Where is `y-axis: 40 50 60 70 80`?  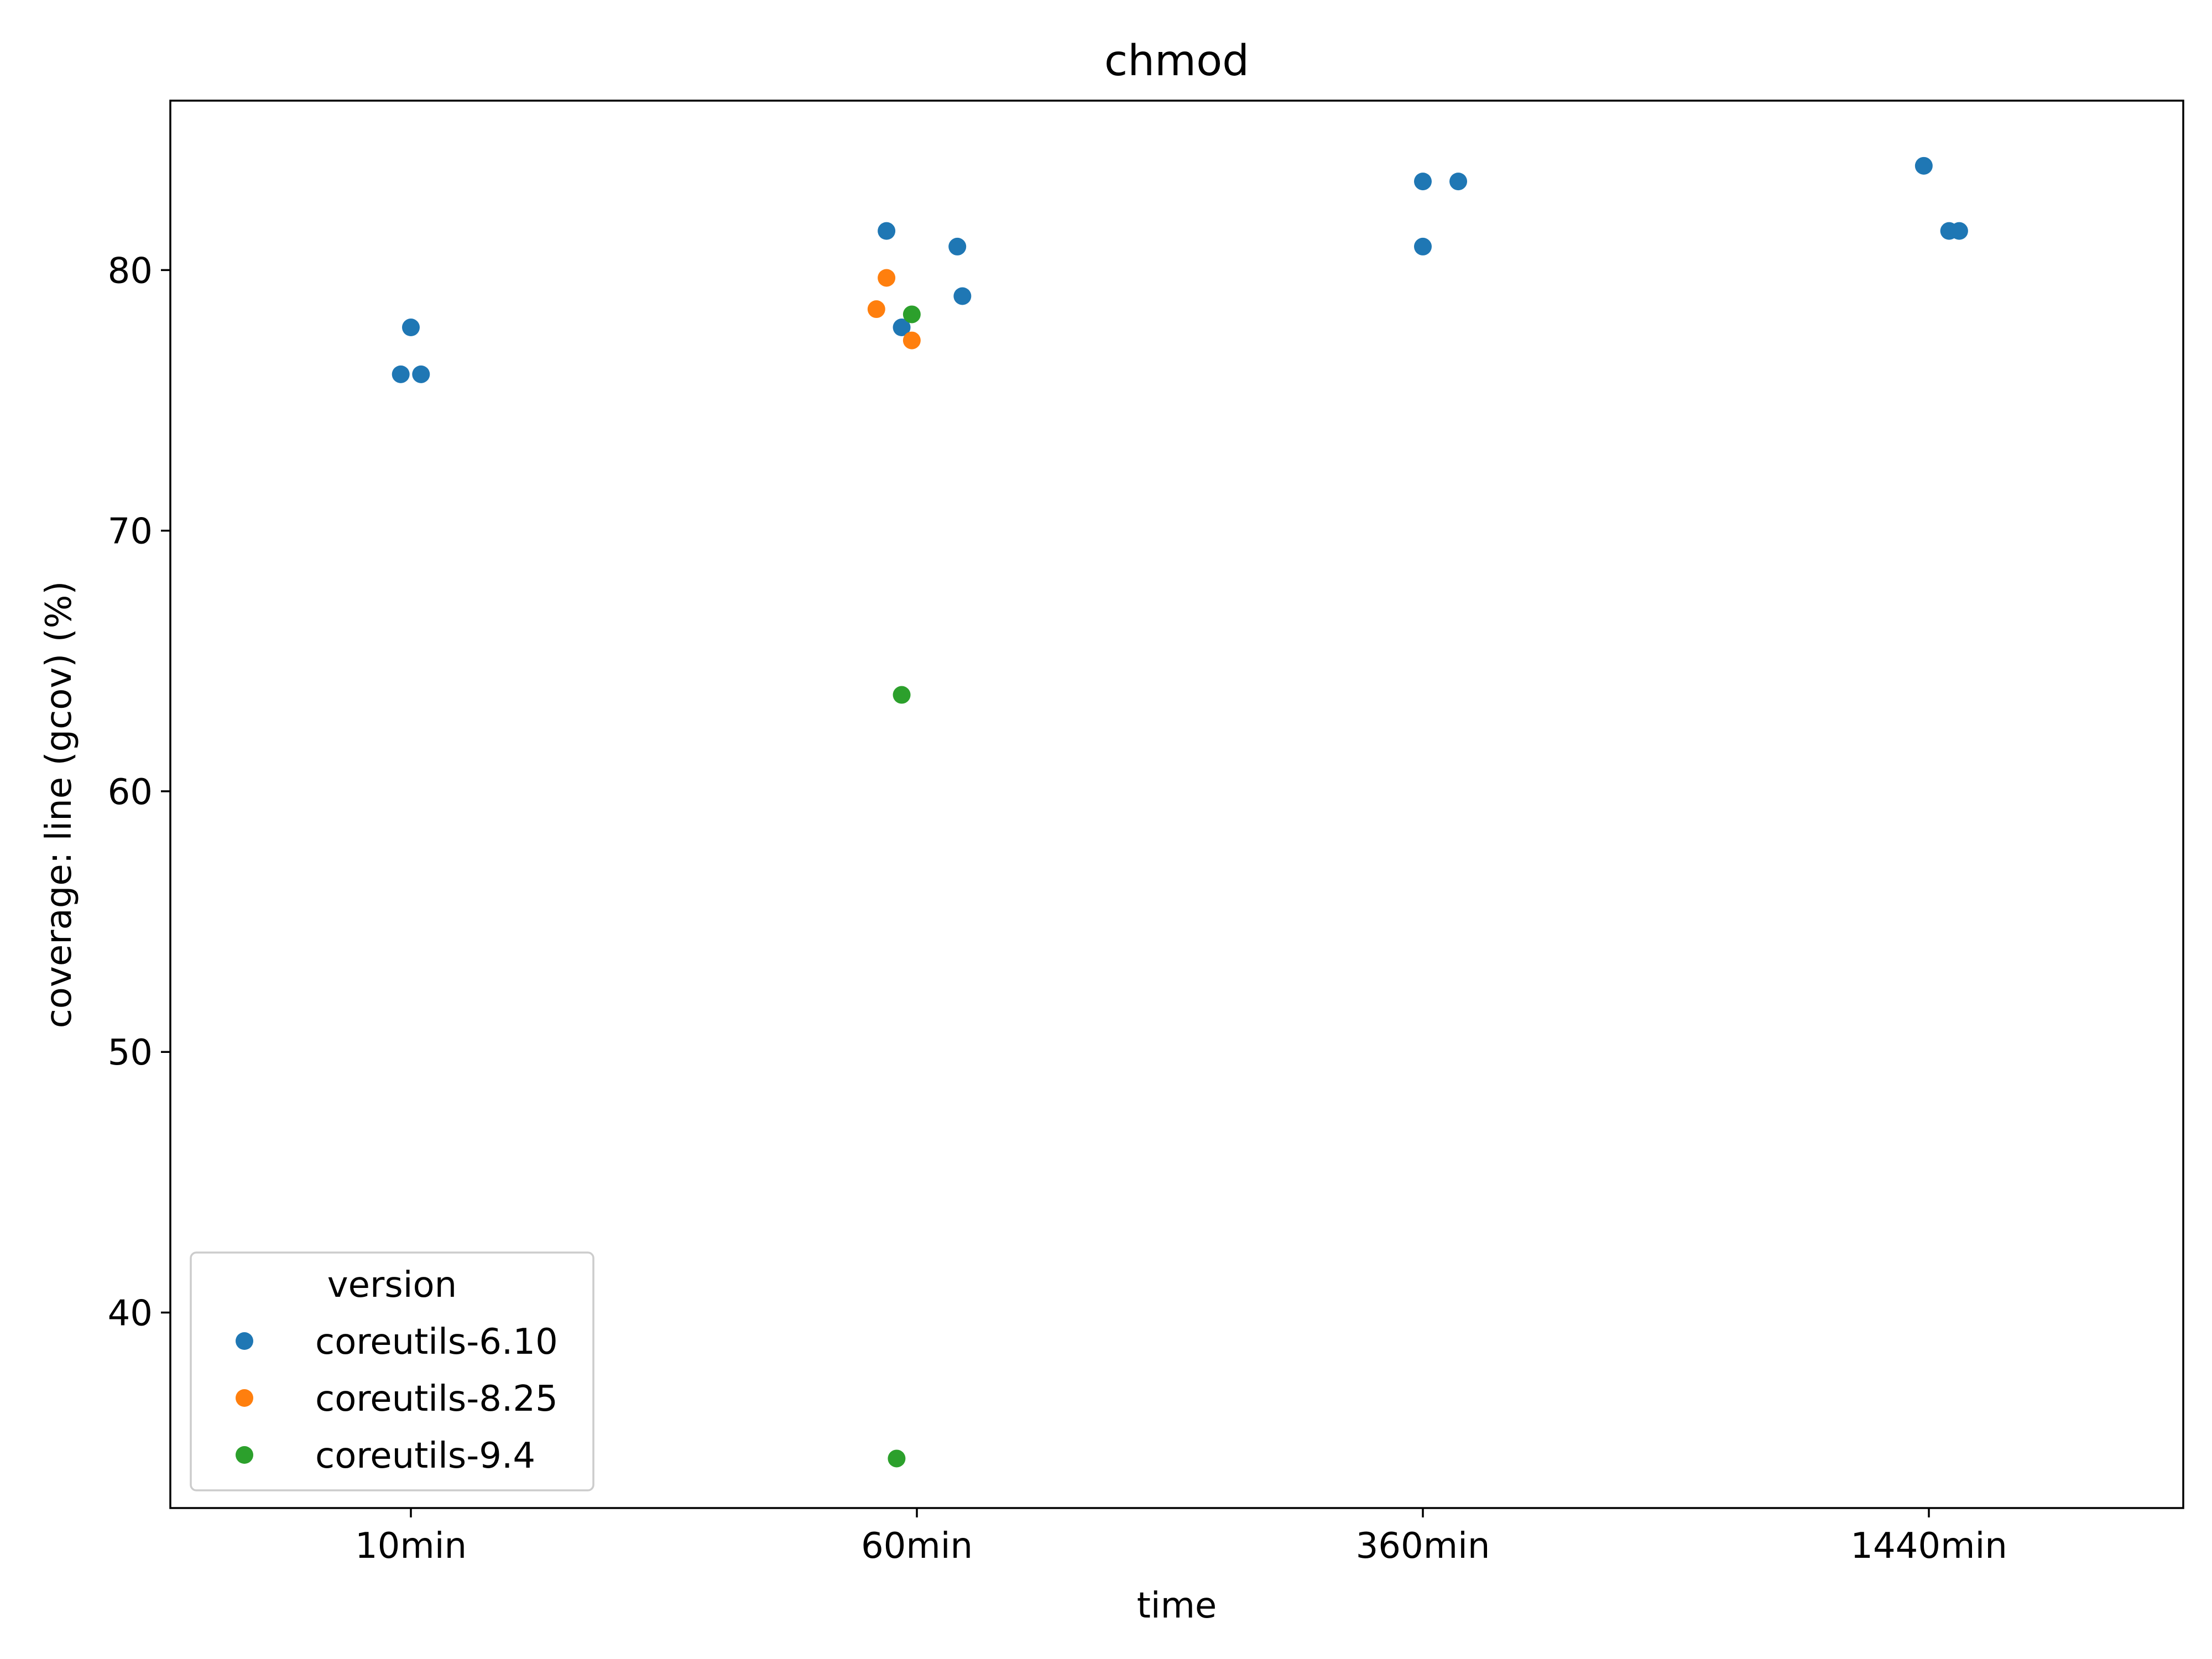
y-axis: 40 50 60 70 80 is located at coordinates (139, 793).